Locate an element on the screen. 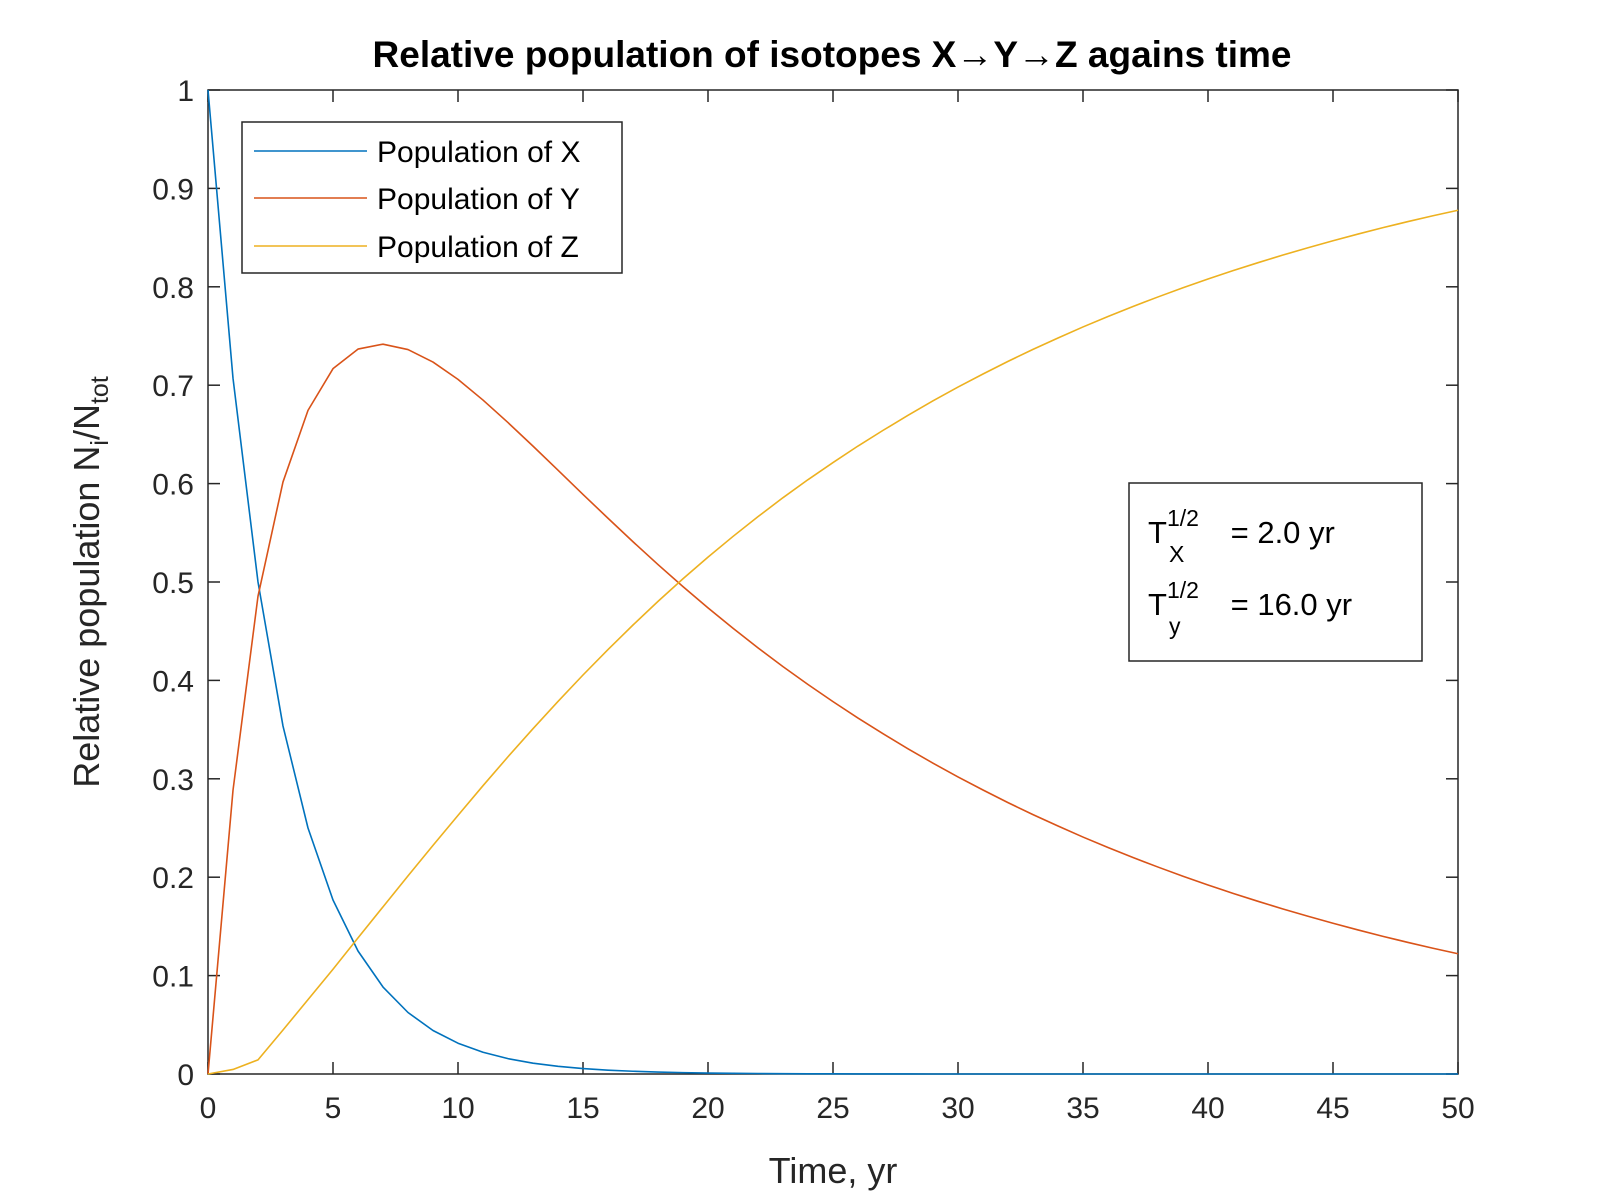  x-tick-label: 45 is located at coordinates (1332, 1108).